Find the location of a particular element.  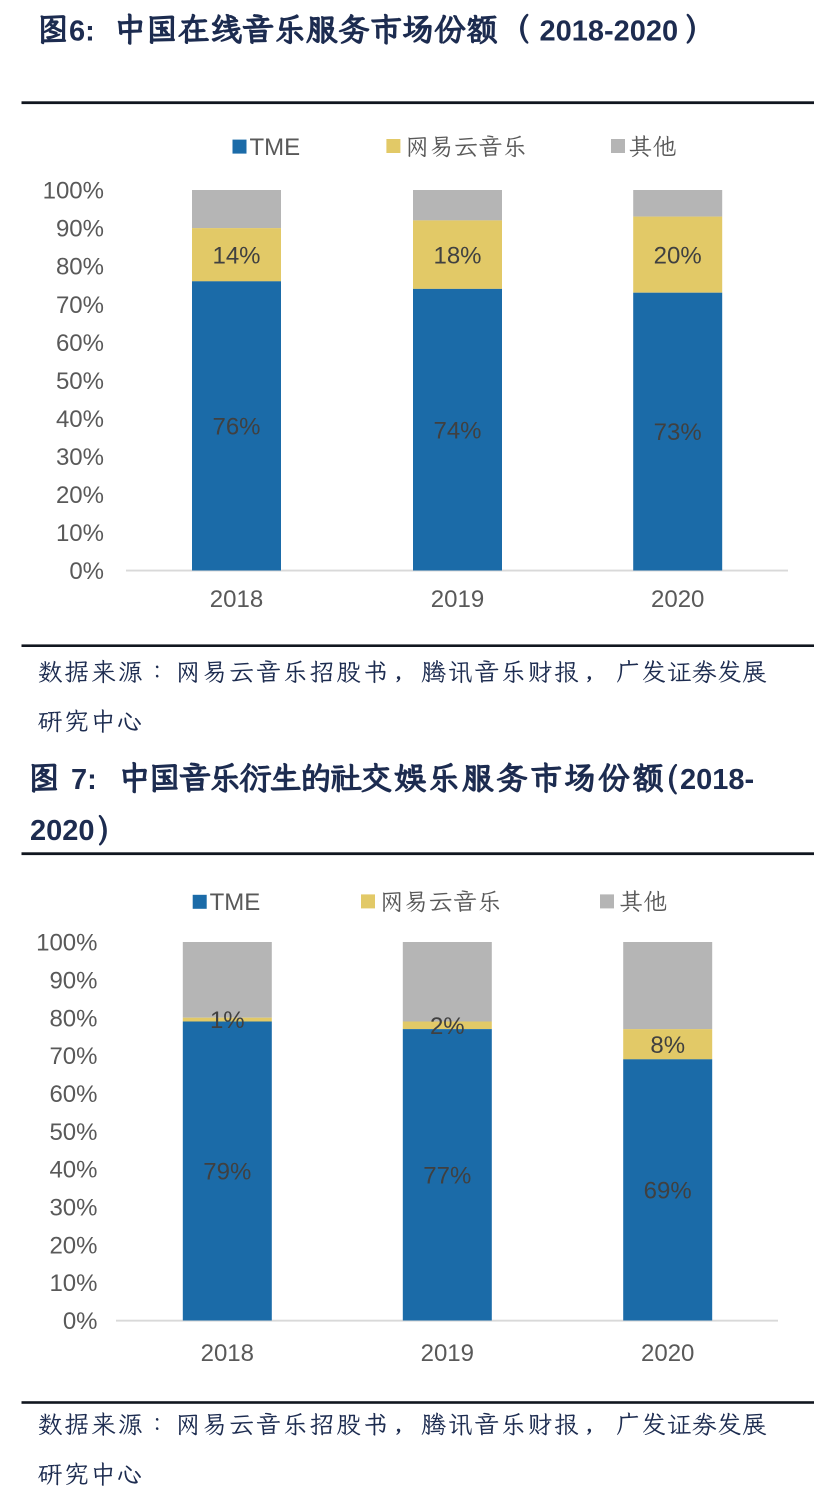

svg-text: 6: is located at coordinates (82, 32).